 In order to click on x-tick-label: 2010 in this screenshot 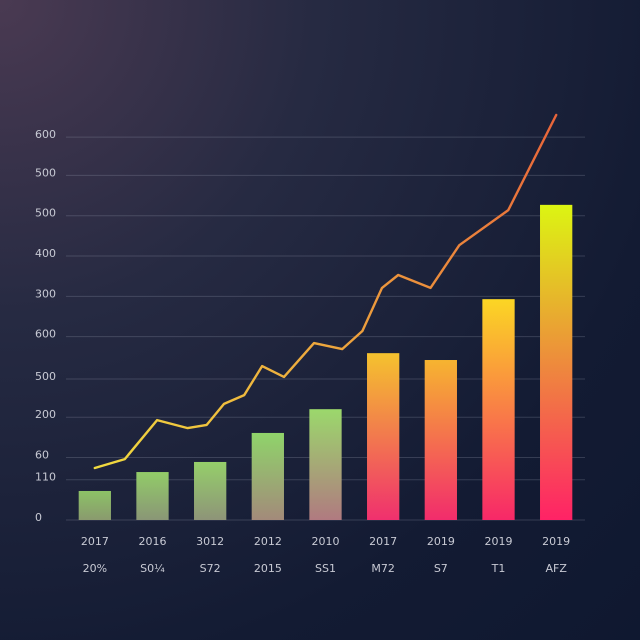, I will do `click(326, 541)`.